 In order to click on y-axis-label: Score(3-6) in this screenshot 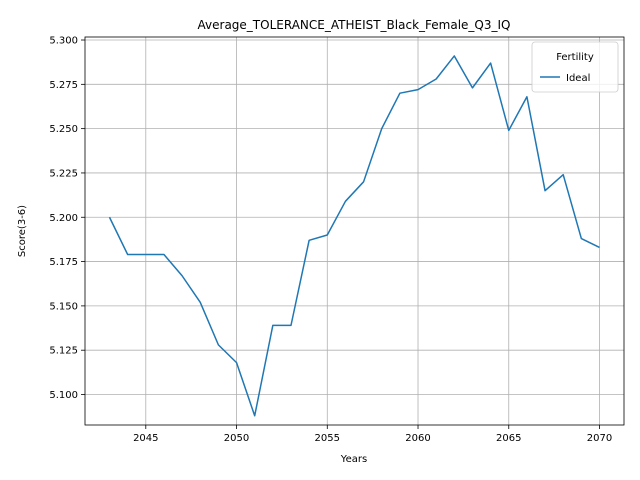, I will do `click(22, 231)`.